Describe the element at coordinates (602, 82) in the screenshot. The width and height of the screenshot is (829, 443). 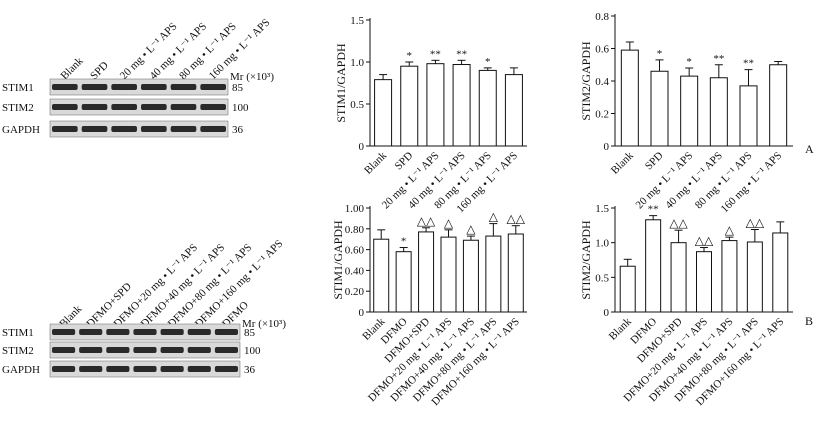
I see `y-tick-label: 0.4` at that location.